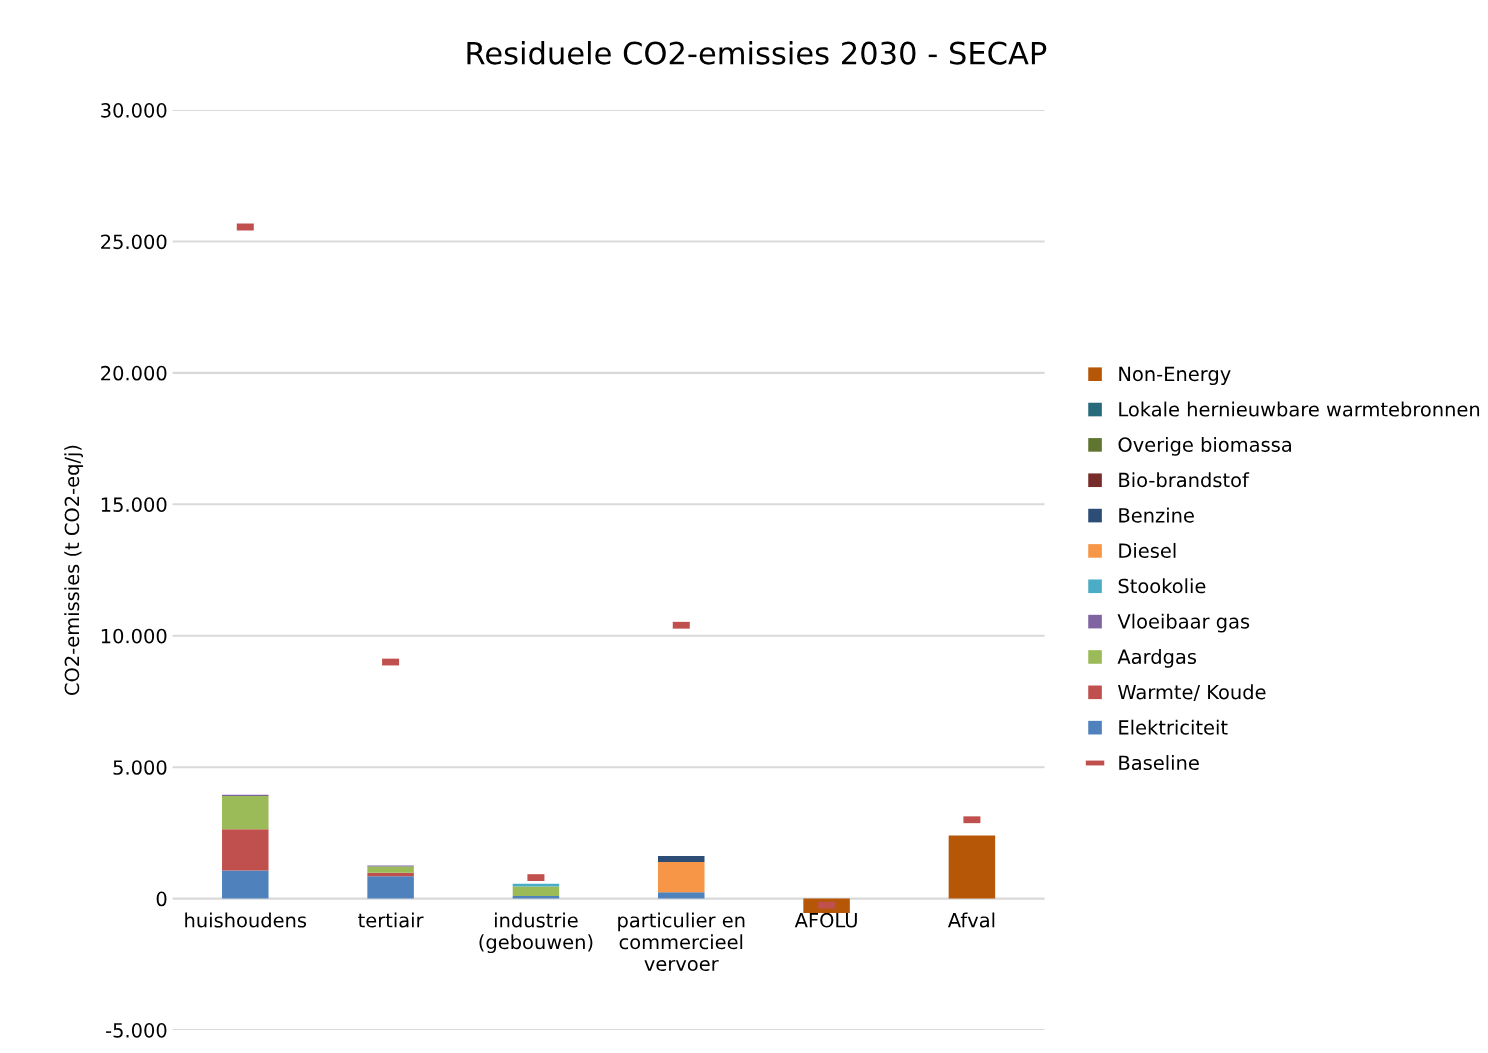 The height and width of the screenshot is (1053, 1488). Describe the element at coordinates (1184, 480) in the screenshot. I see `legend-label: Bio-brandstof` at that location.